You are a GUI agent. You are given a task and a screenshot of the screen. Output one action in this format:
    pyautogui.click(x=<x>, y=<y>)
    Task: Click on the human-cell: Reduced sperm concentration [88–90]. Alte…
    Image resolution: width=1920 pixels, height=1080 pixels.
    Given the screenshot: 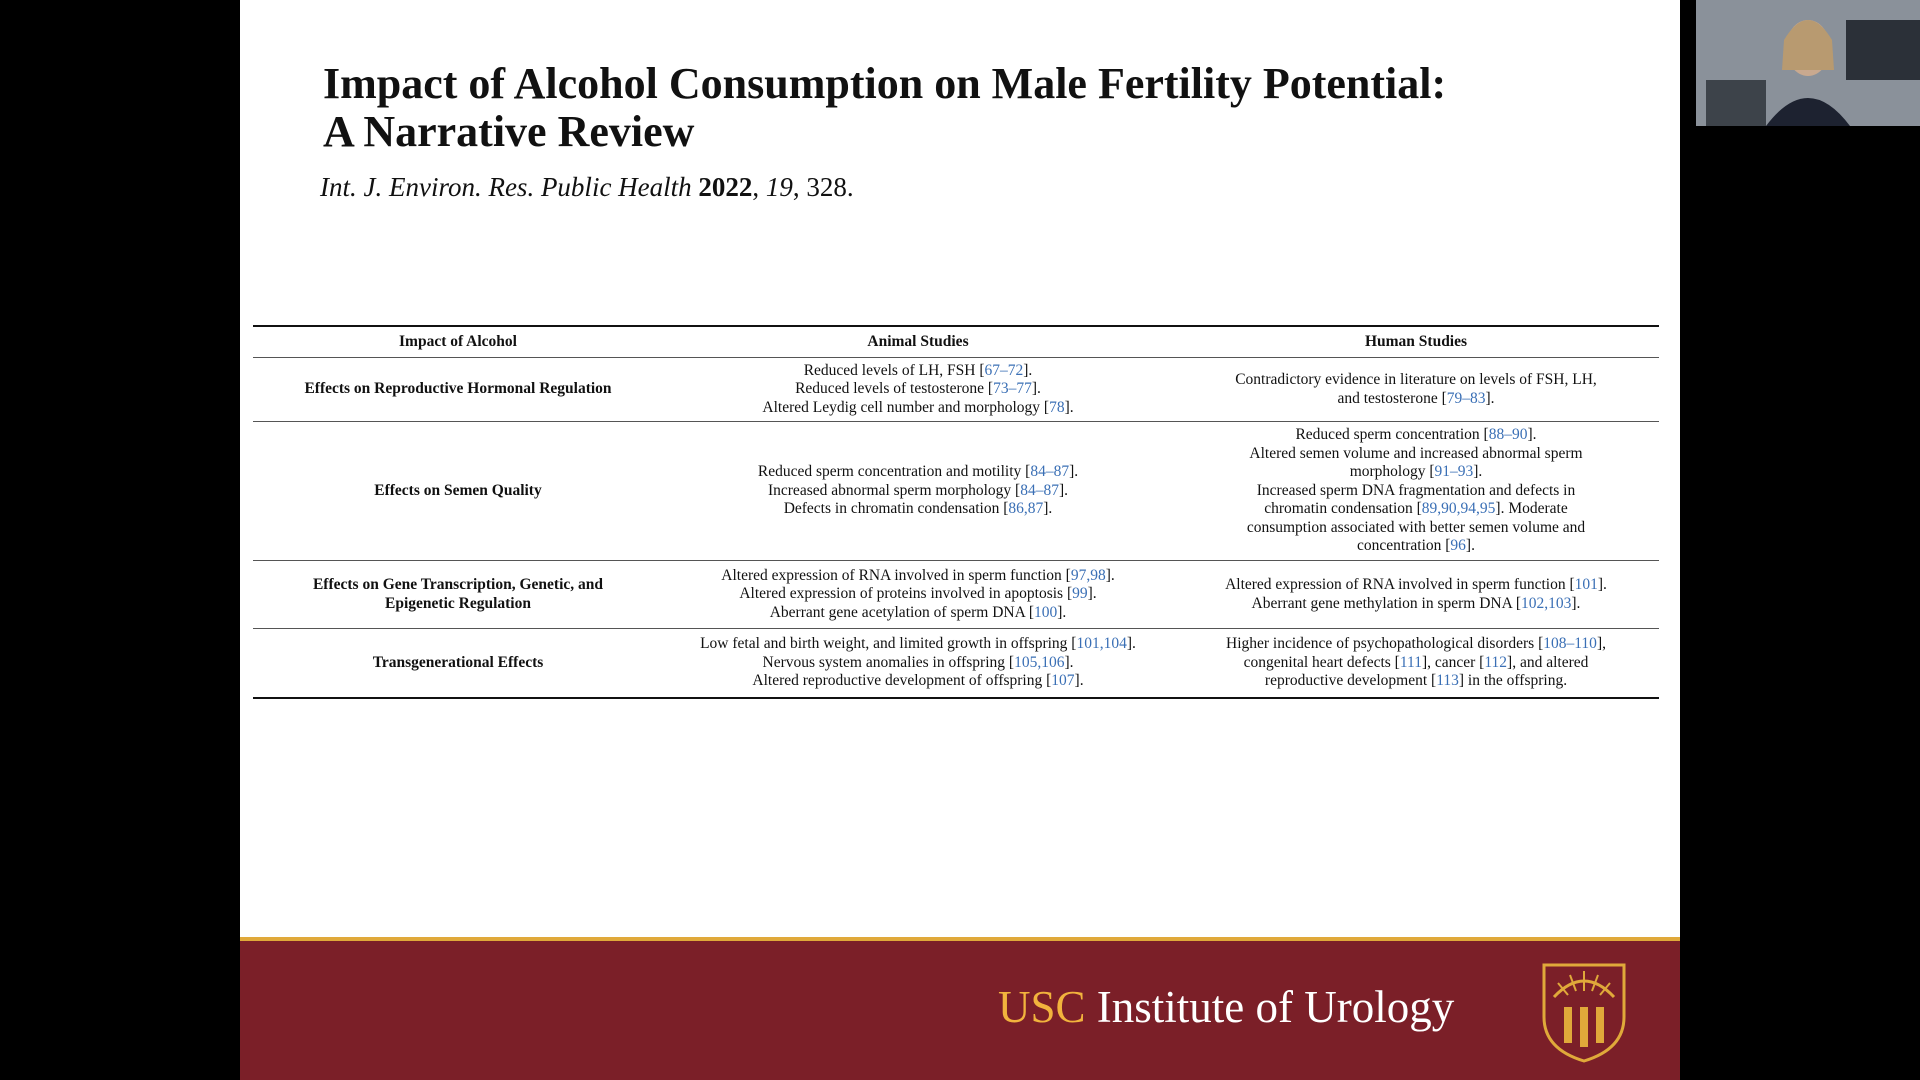 What is the action you would take?
    pyautogui.click(x=1416, y=491)
    